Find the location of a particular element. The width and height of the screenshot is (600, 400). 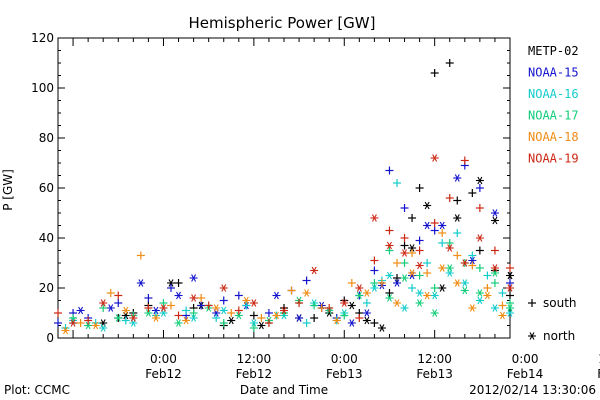

y-tick-label: 60 is located at coordinates (46, 188).